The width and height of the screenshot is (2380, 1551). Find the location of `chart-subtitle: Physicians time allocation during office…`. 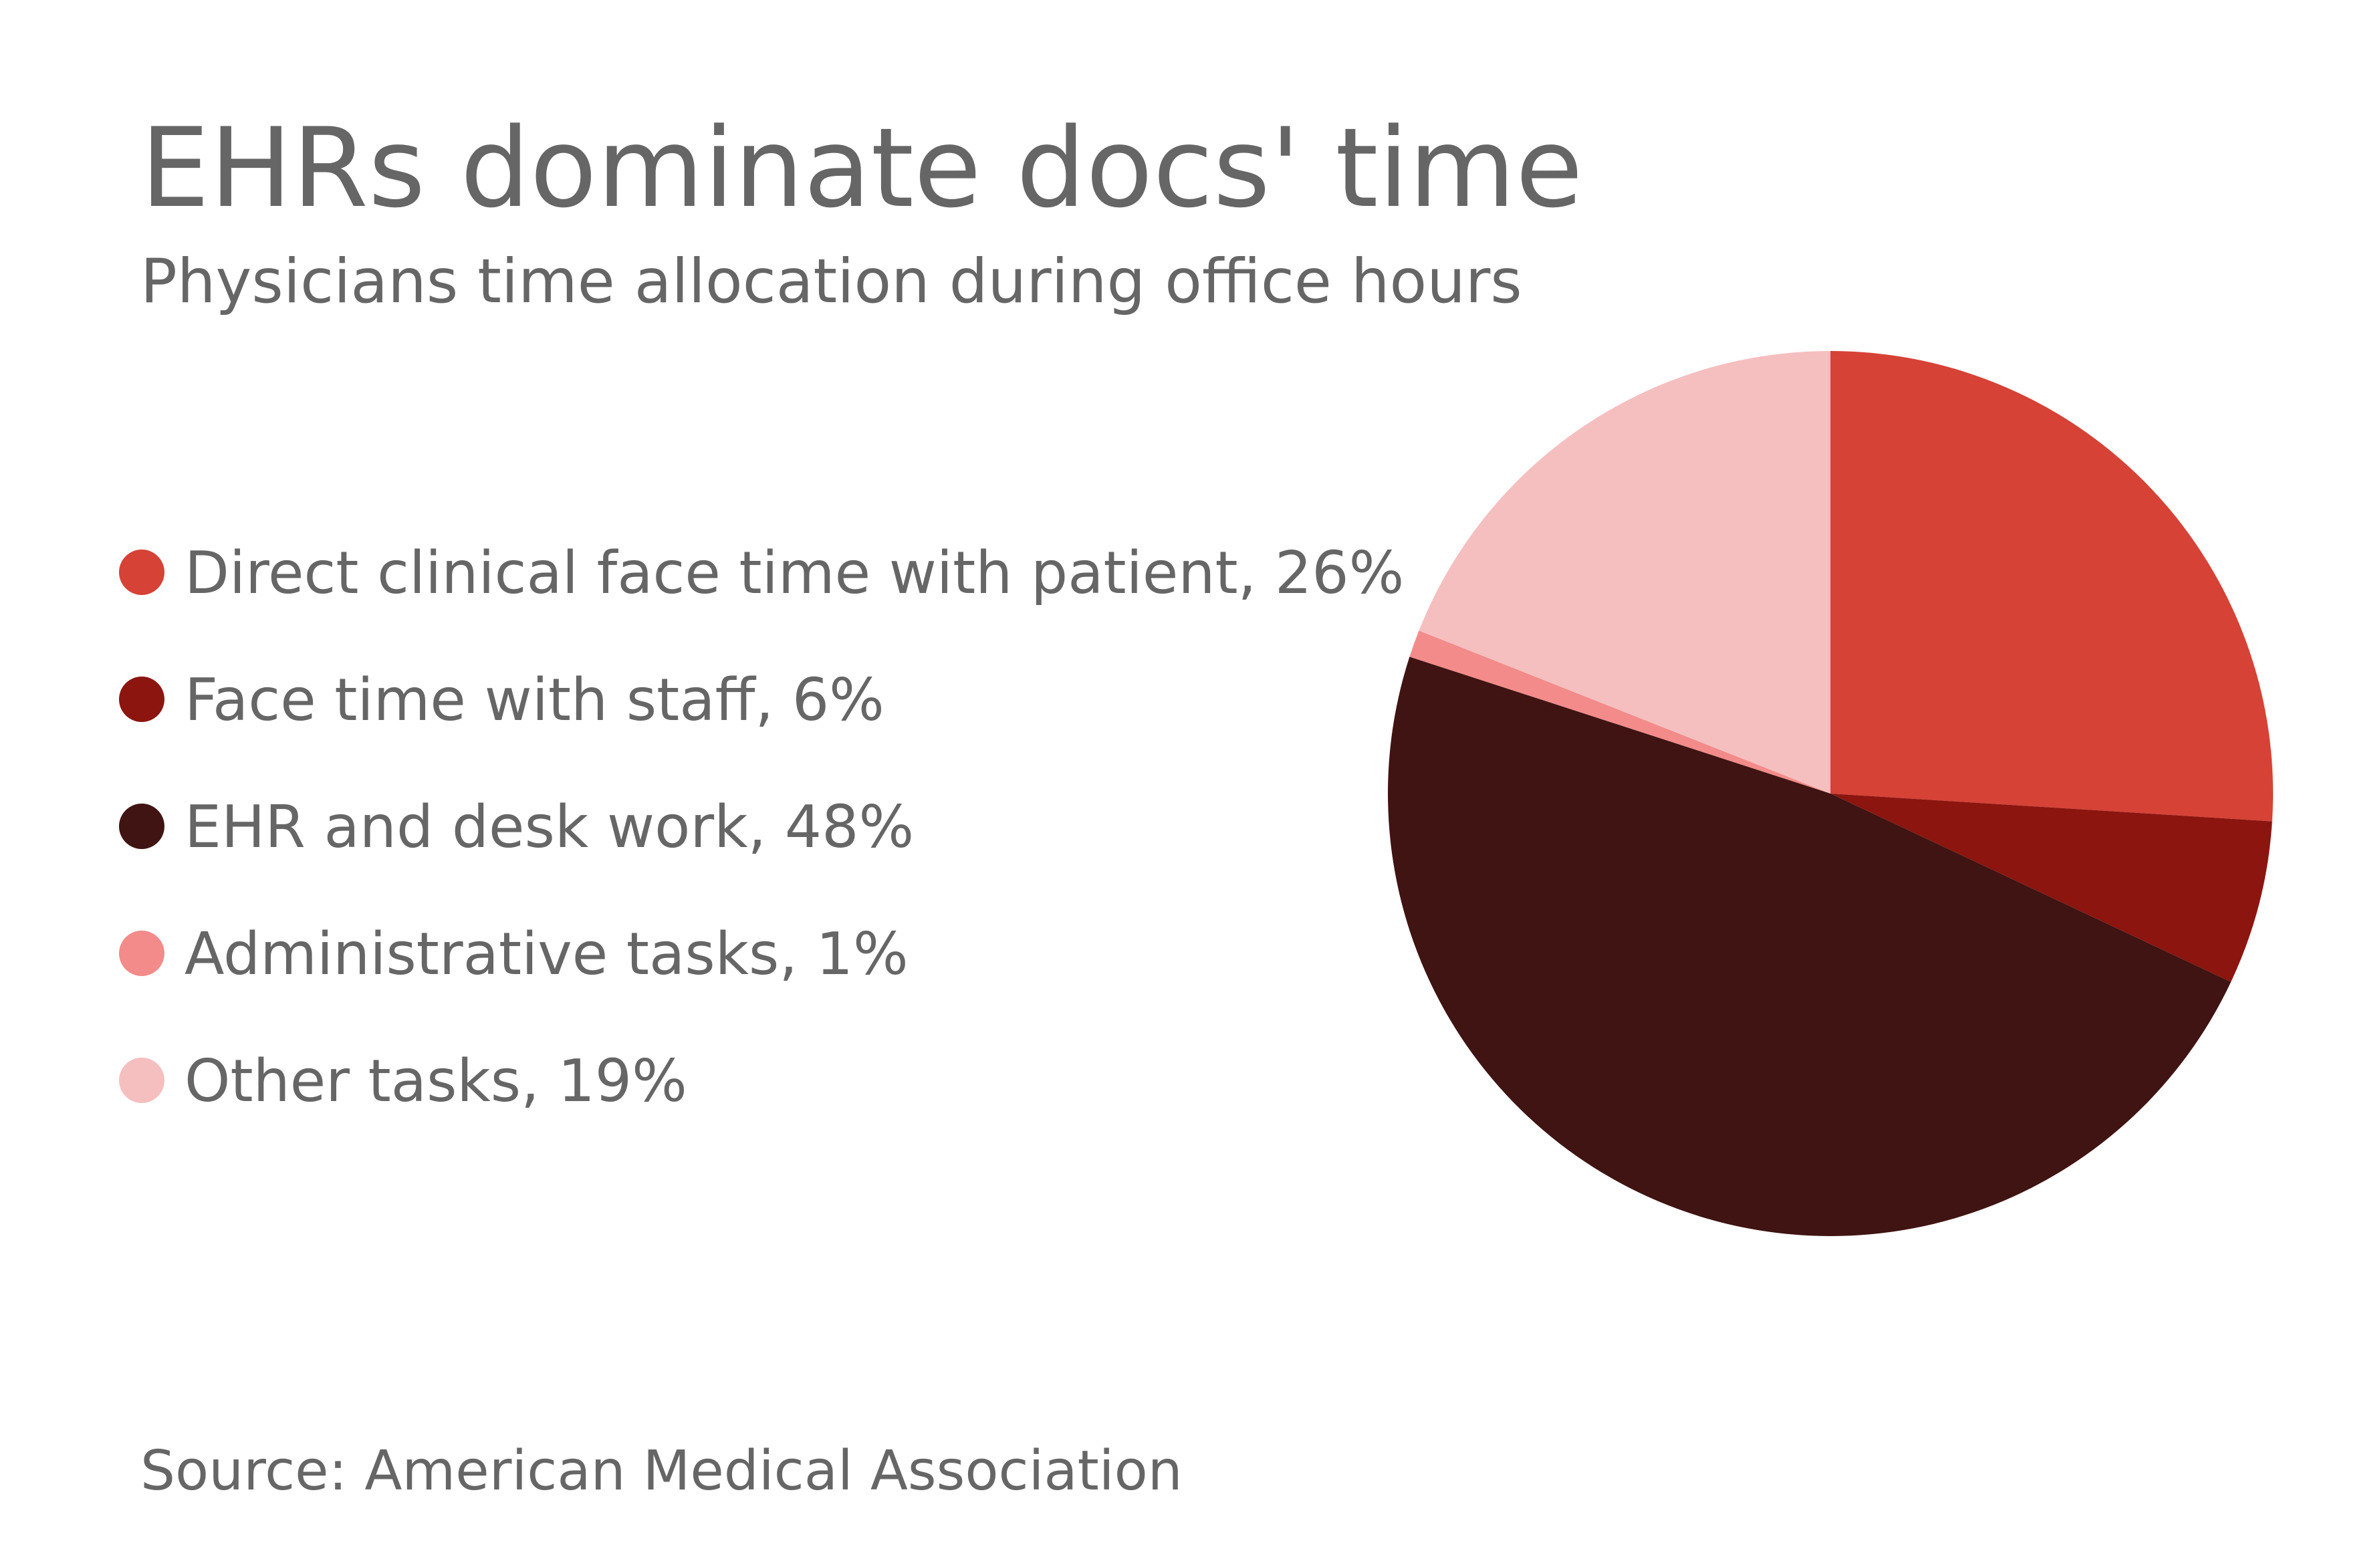

chart-subtitle: Physicians time allocation during office… is located at coordinates (831, 282).